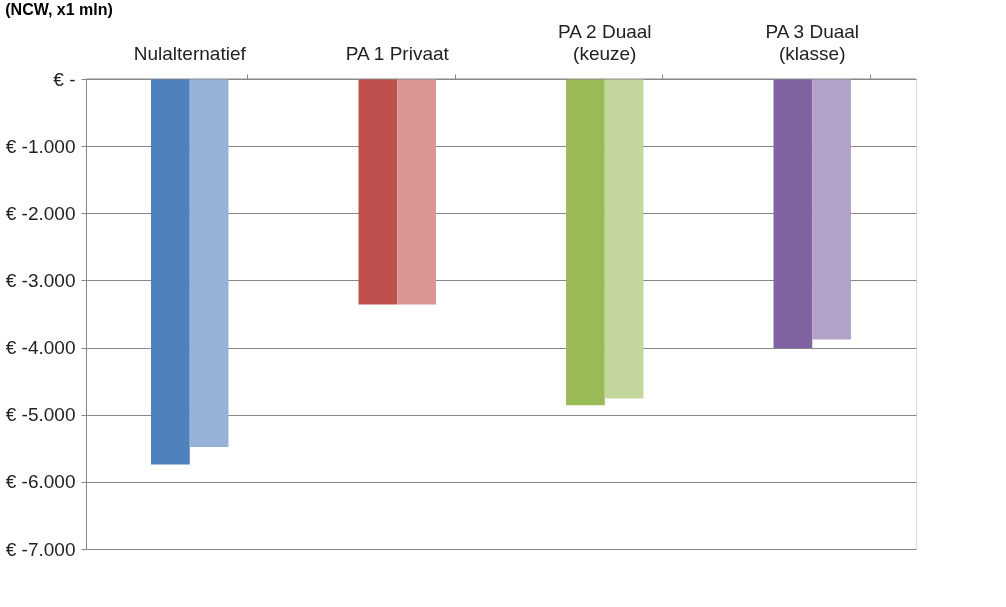  Describe the element at coordinates (40, 146) in the screenshot. I see `y-tick-label: € -1.000` at that location.